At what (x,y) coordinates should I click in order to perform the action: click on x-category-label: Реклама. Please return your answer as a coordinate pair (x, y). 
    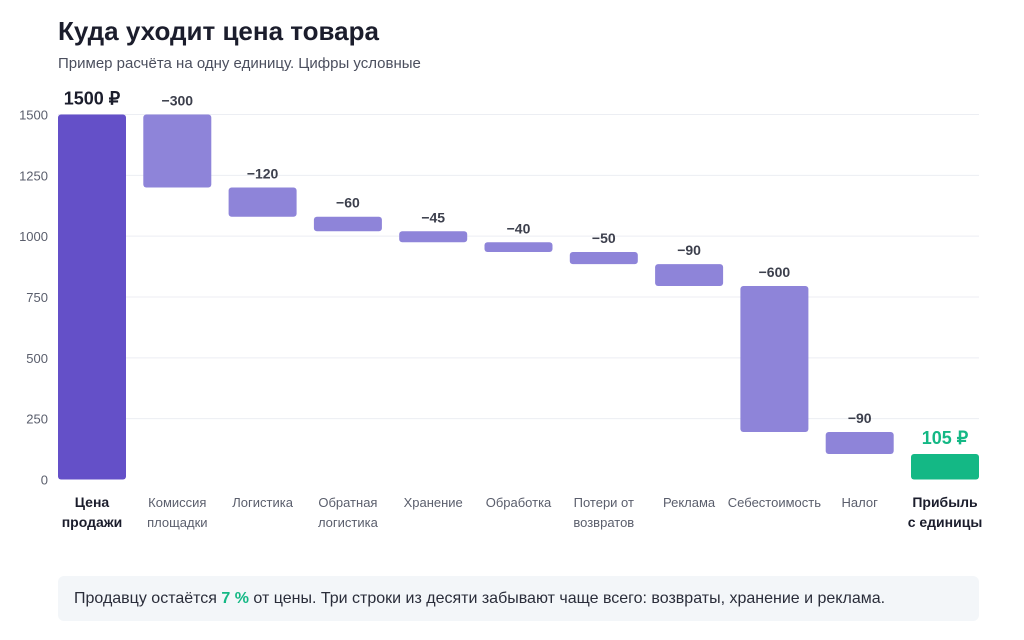
    Looking at the image, I should click on (689, 502).